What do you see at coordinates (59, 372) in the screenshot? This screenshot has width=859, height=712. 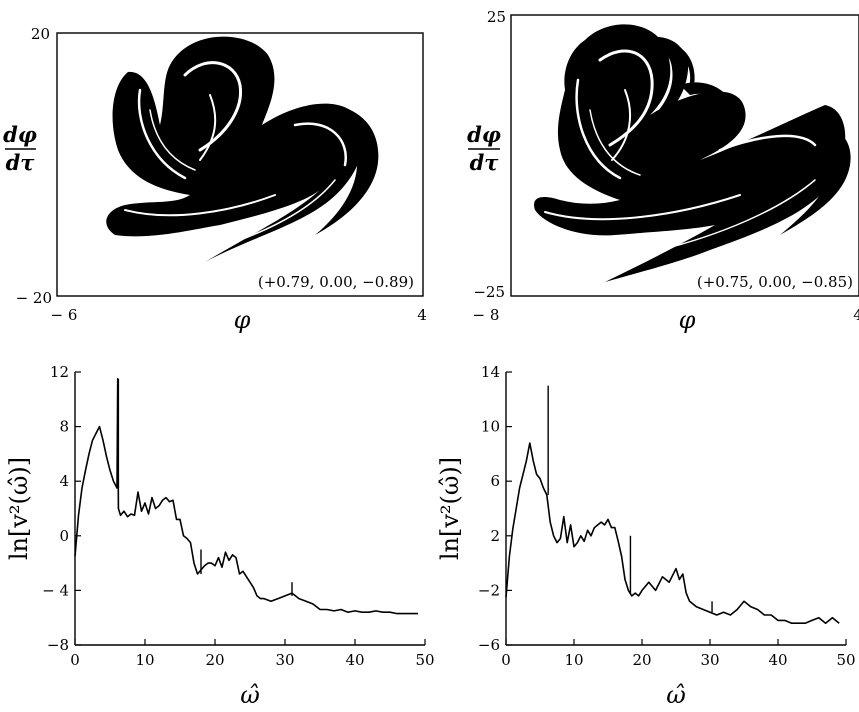 I see `y-tick-label: 12` at bounding box center [59, 372].